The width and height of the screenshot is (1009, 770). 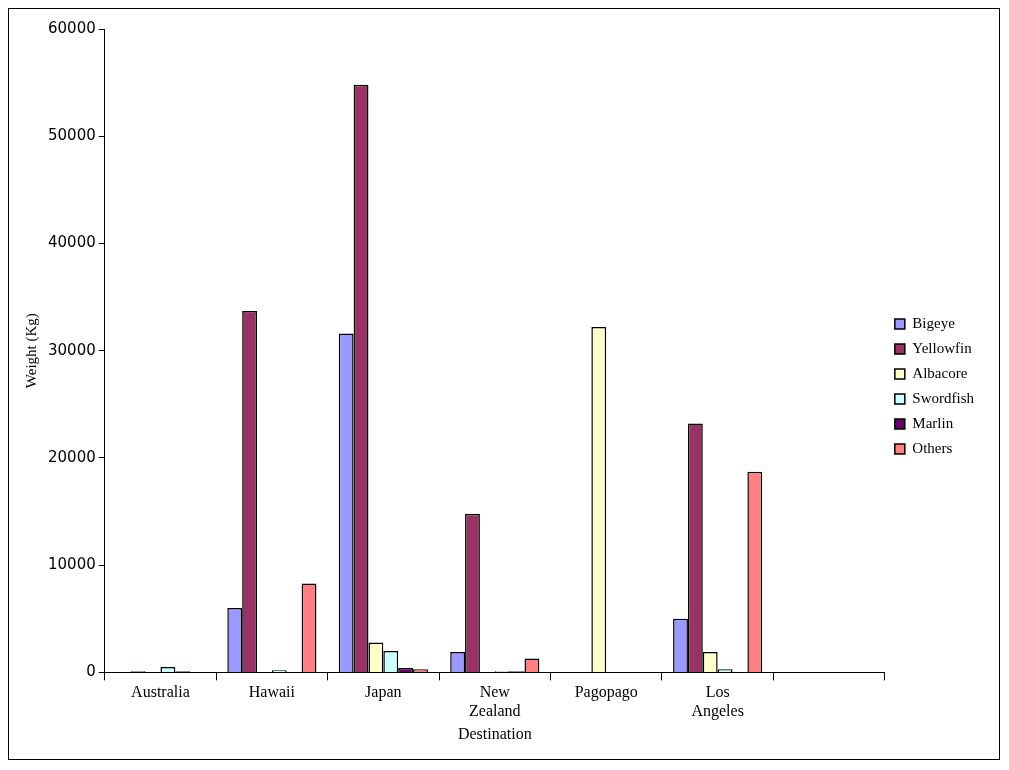 I want to click on legend-label: Yellowfin, so click(x=942, y=347).